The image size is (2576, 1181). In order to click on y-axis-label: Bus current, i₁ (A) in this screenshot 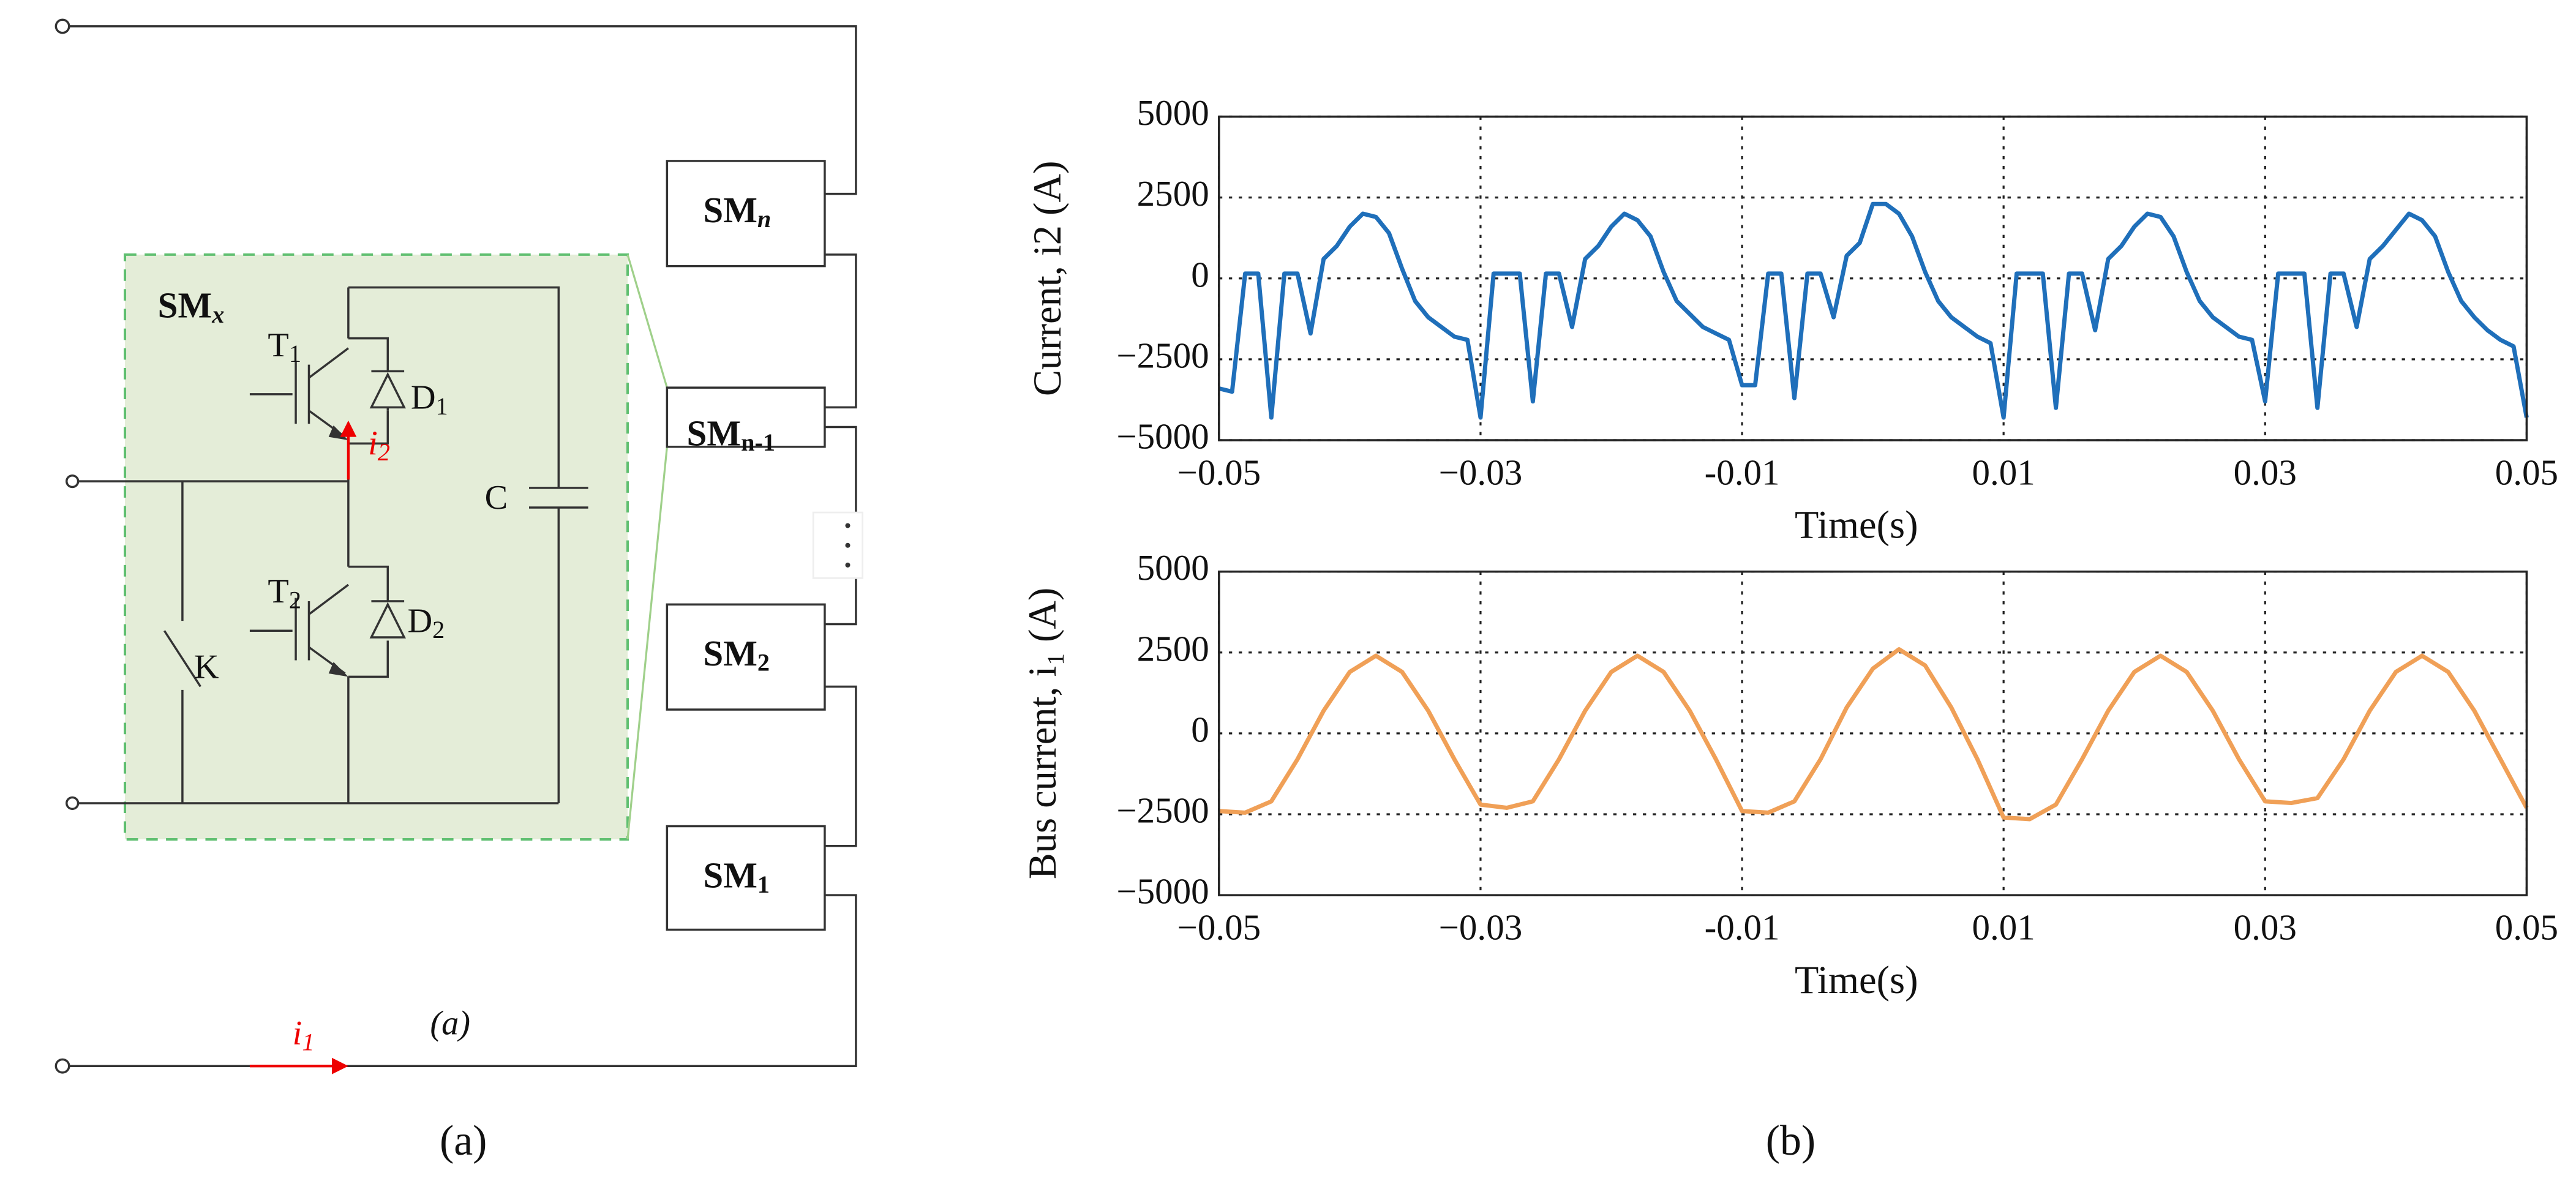, I will do `click(1042, 734)`.